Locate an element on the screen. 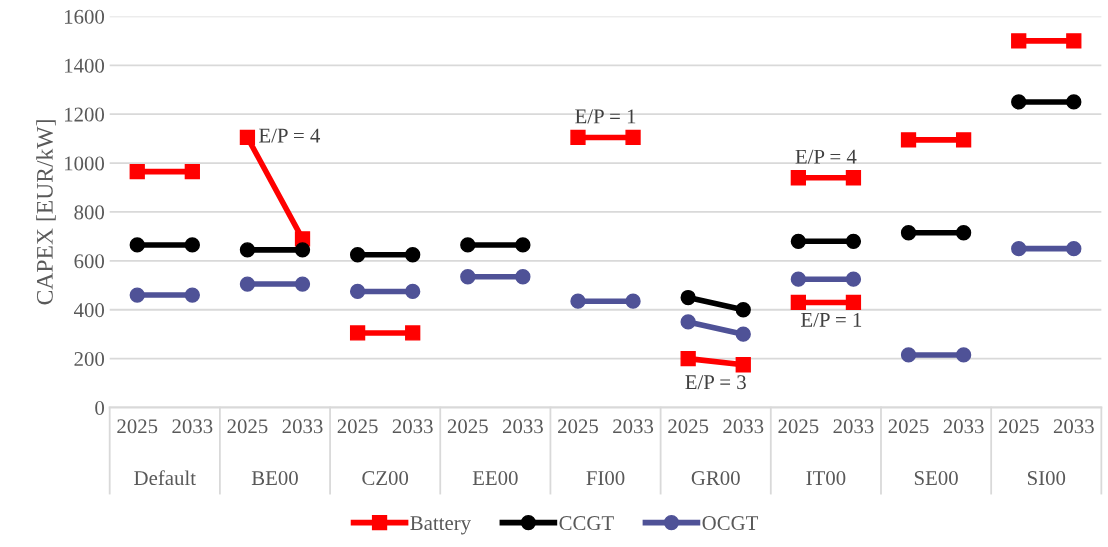 The image size is (1108, 547). y-tick-label: 200 is located at coordinates (89, 359).